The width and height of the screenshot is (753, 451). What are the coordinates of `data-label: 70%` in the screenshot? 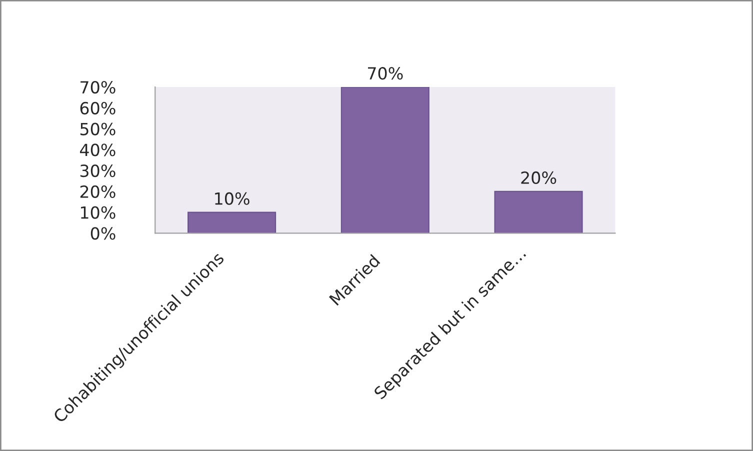 It's located at (385, 73).